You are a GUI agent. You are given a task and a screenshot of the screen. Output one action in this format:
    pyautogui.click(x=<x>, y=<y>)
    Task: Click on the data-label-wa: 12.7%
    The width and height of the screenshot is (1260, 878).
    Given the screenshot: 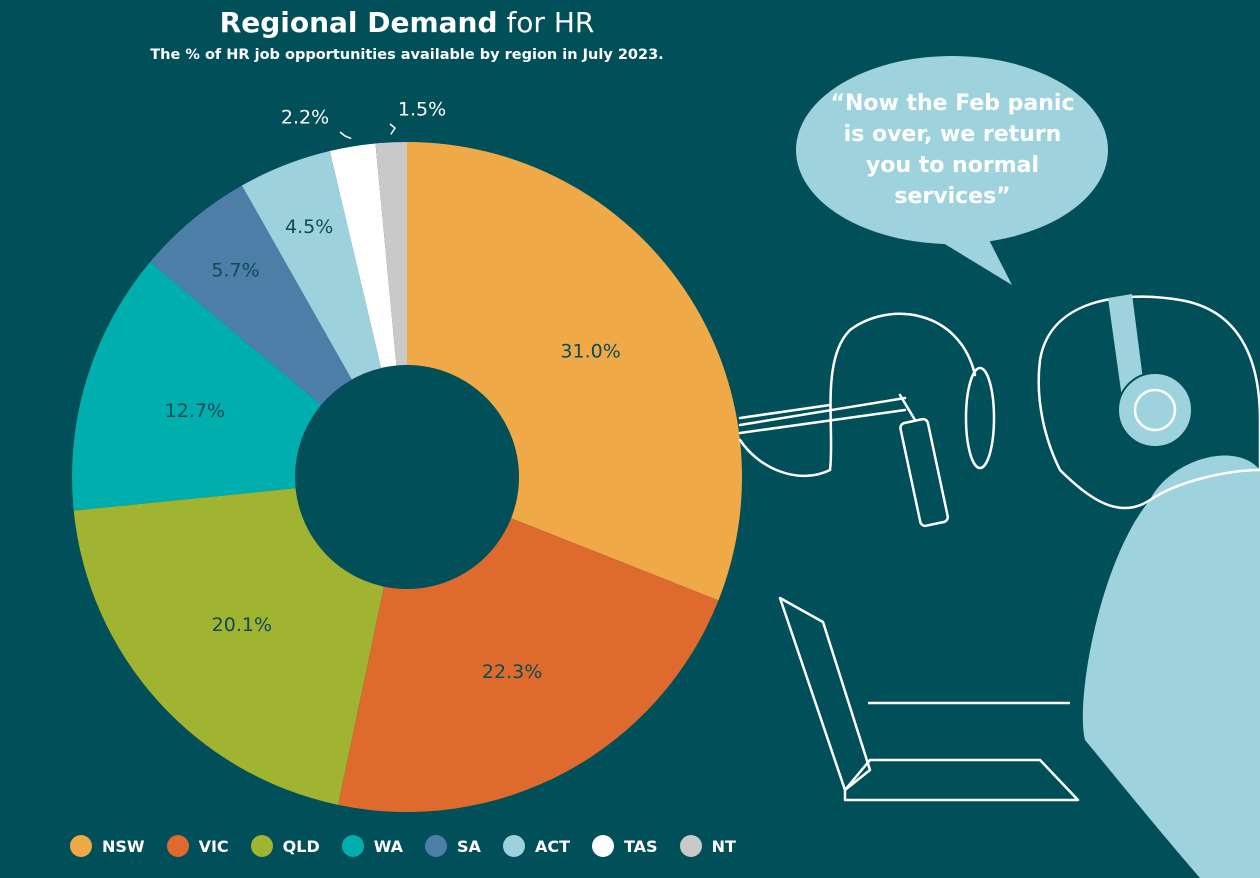 What is the action you would take?
    pyautogui.click(x=195, y=411)
    